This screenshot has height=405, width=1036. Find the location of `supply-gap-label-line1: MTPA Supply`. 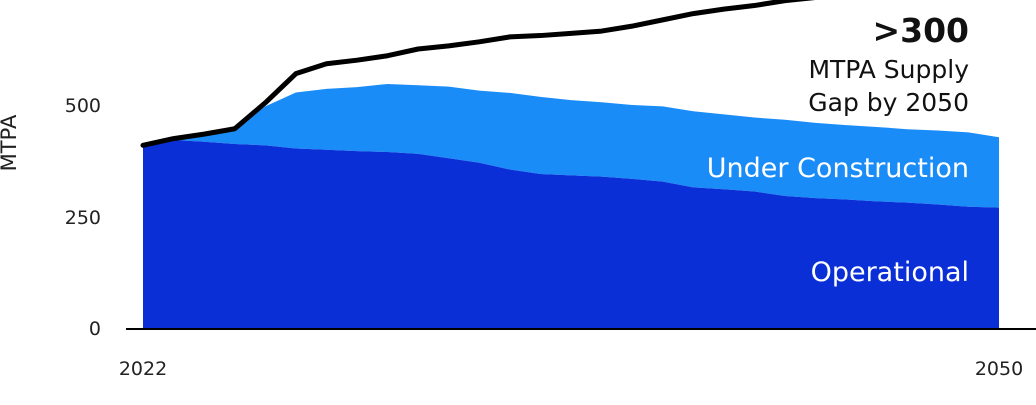

supply-gap-label-line1: MTPA Supply is located at coordinates (888, 69).